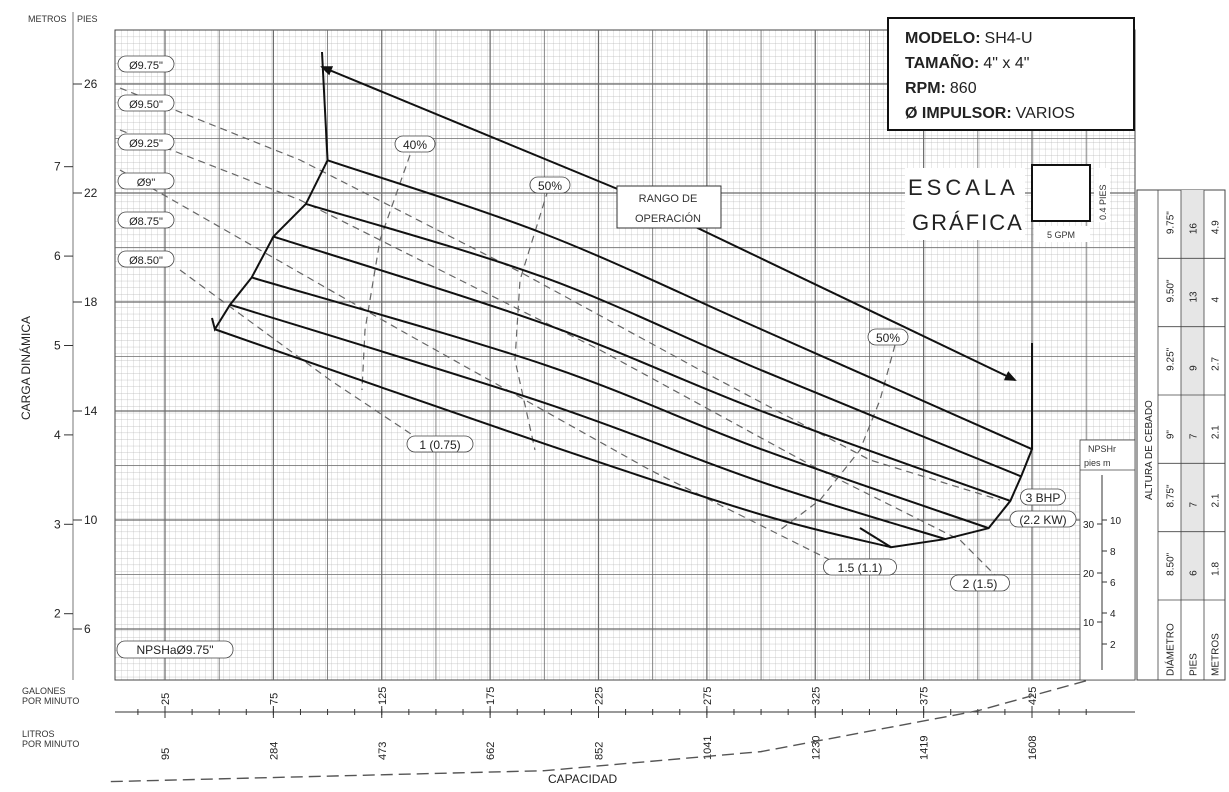 The image size is (1229, 792). What do you see at coordinates (1097, 463) in the screenshot?
I see `npshr-scale-units: pies m` at bounding box center [1097, 463].